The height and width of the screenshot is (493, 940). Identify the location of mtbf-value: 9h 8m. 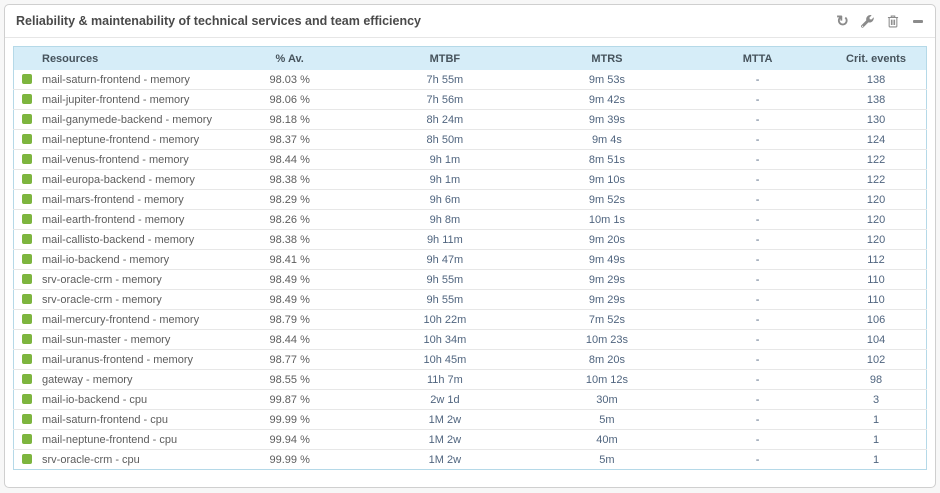
(445, 219).